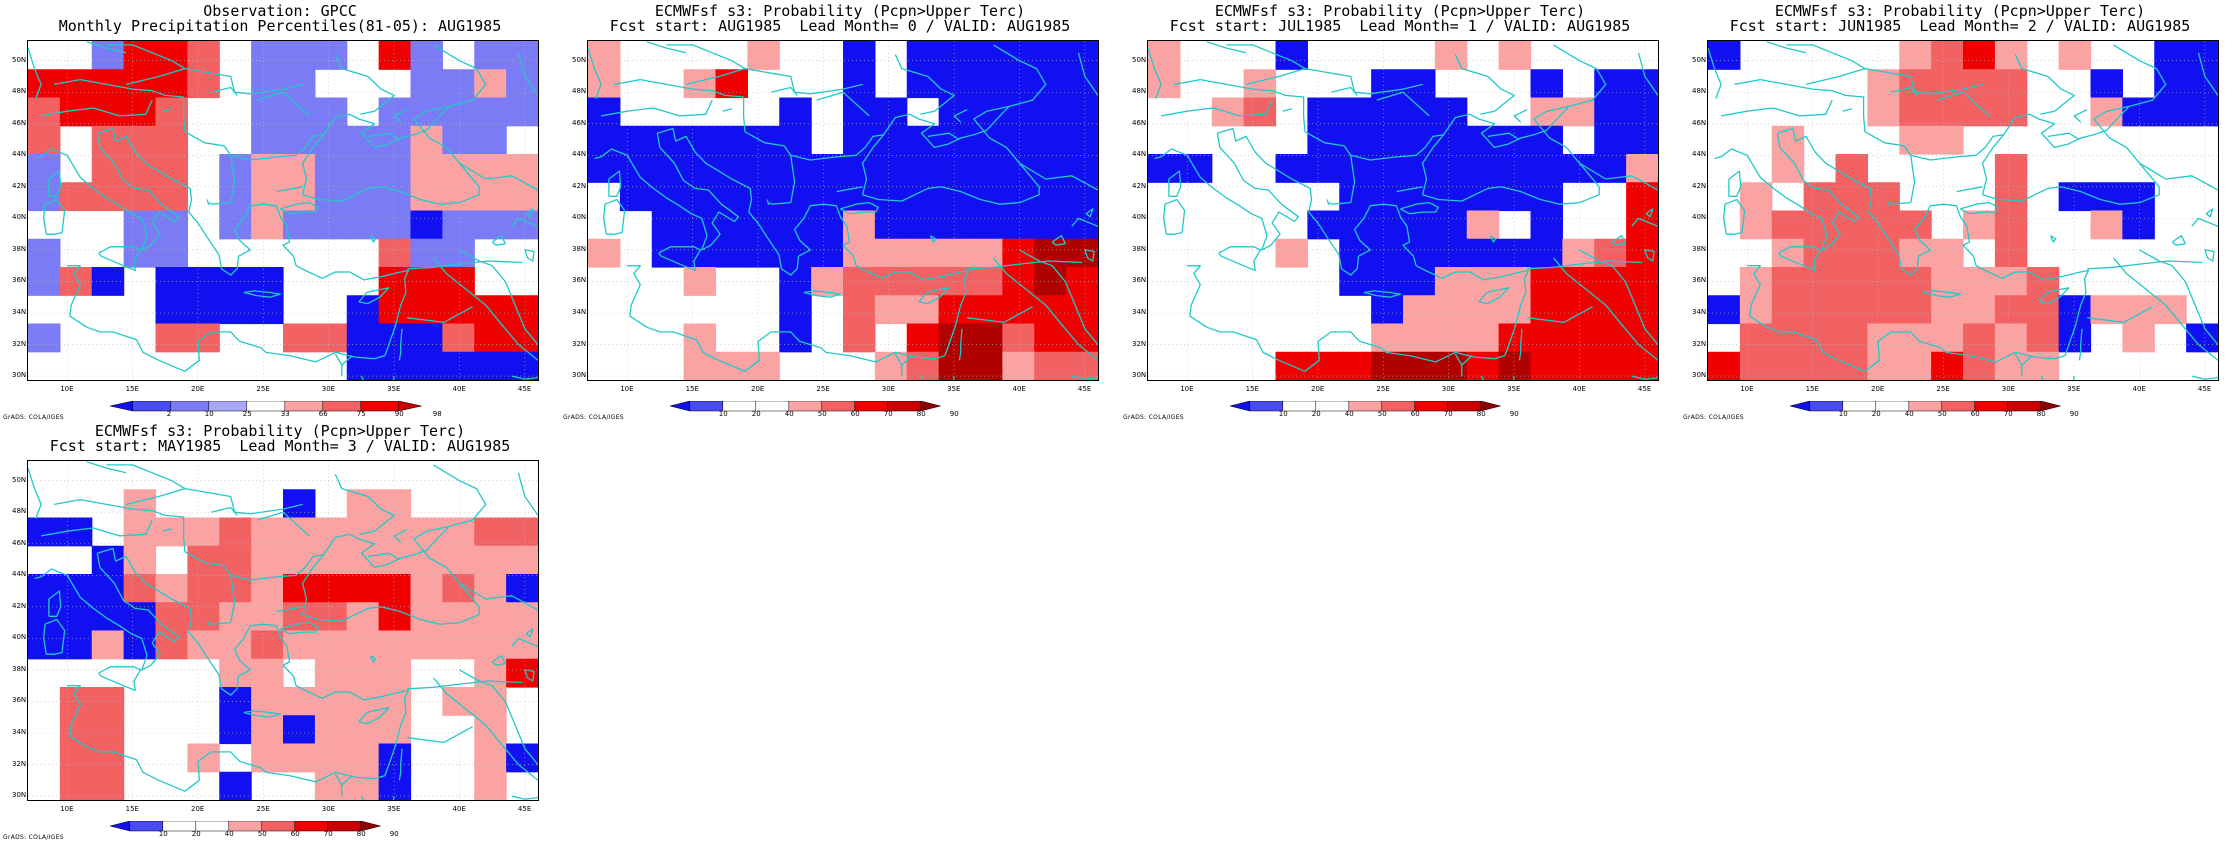  I want to click on colorbar-tick-label: 80, so click(361, 834).